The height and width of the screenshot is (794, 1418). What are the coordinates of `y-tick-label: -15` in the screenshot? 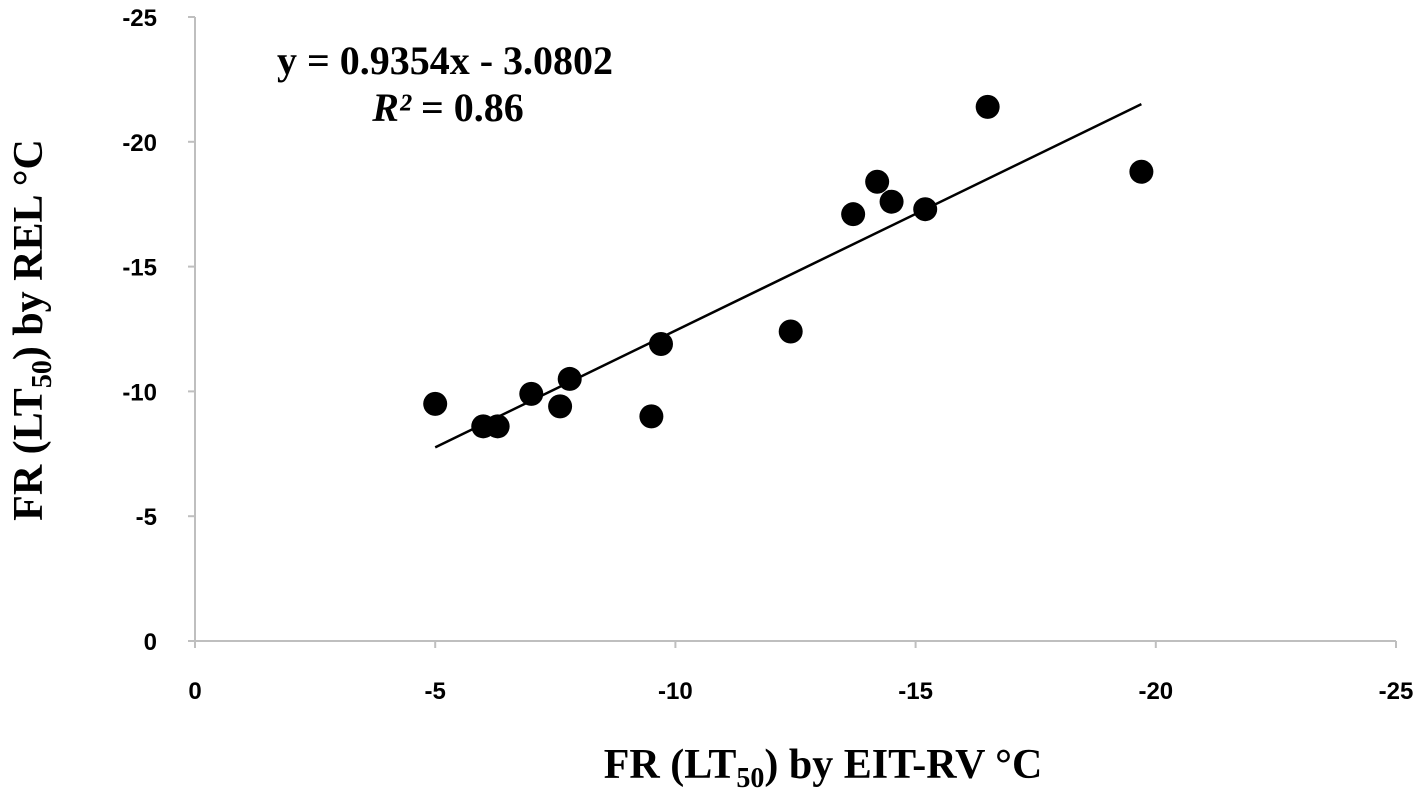 It's located at (139, 268).